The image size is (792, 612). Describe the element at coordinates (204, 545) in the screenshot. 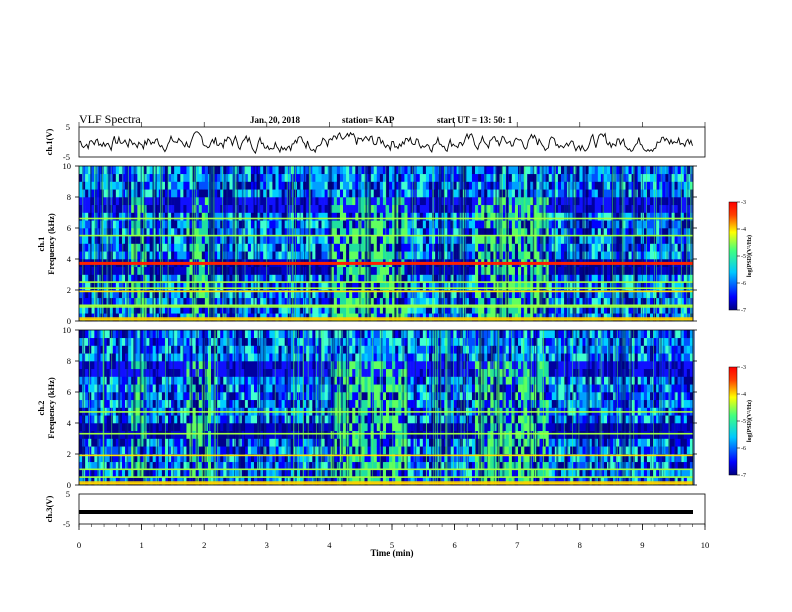

I see `time-tick-label: 2` at that location.